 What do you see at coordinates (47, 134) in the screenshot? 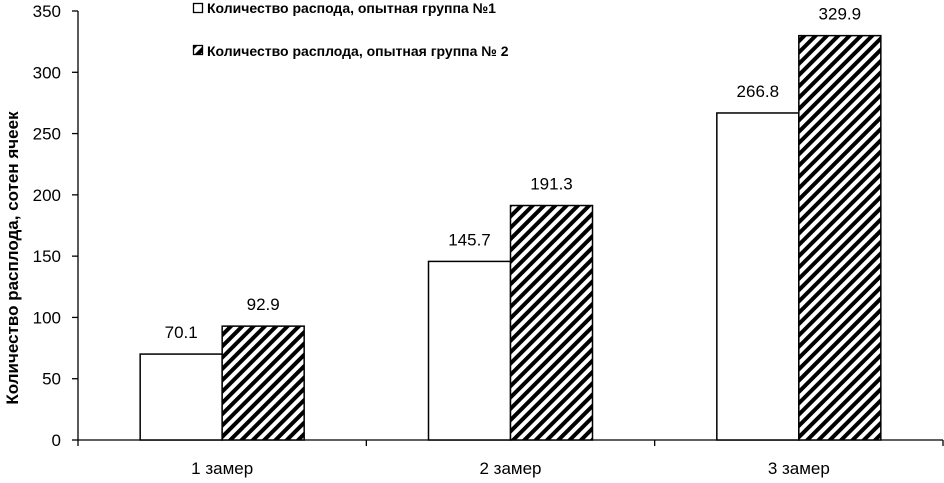
I see `y-tick-label: 250` at bounding box center [47, 134].